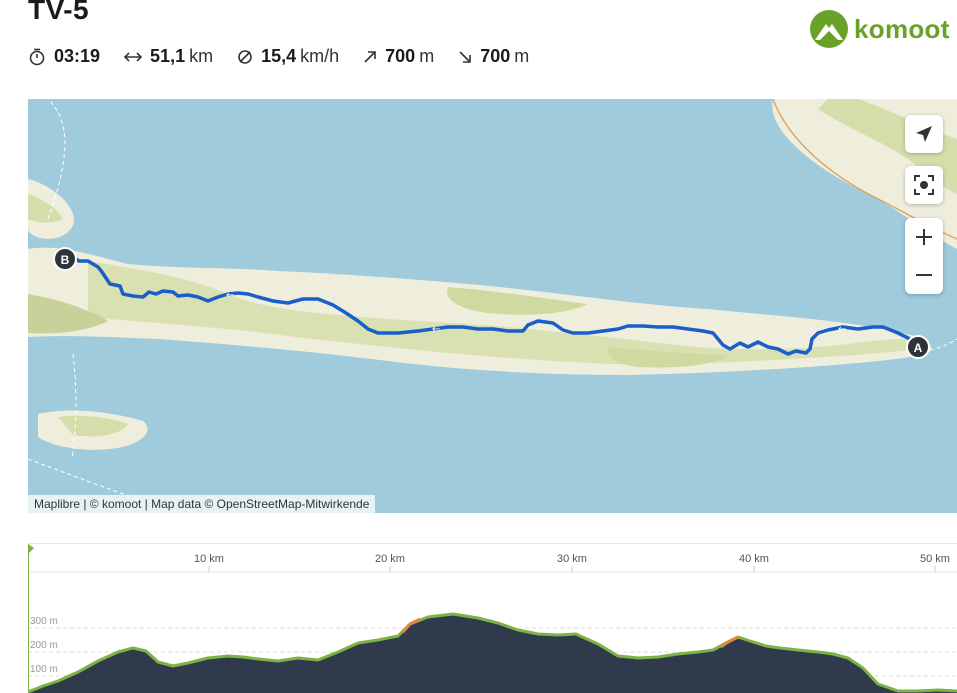 This screenshot has height=693, width=957. I want to click on uphill-unit: m, so click(427, 56).